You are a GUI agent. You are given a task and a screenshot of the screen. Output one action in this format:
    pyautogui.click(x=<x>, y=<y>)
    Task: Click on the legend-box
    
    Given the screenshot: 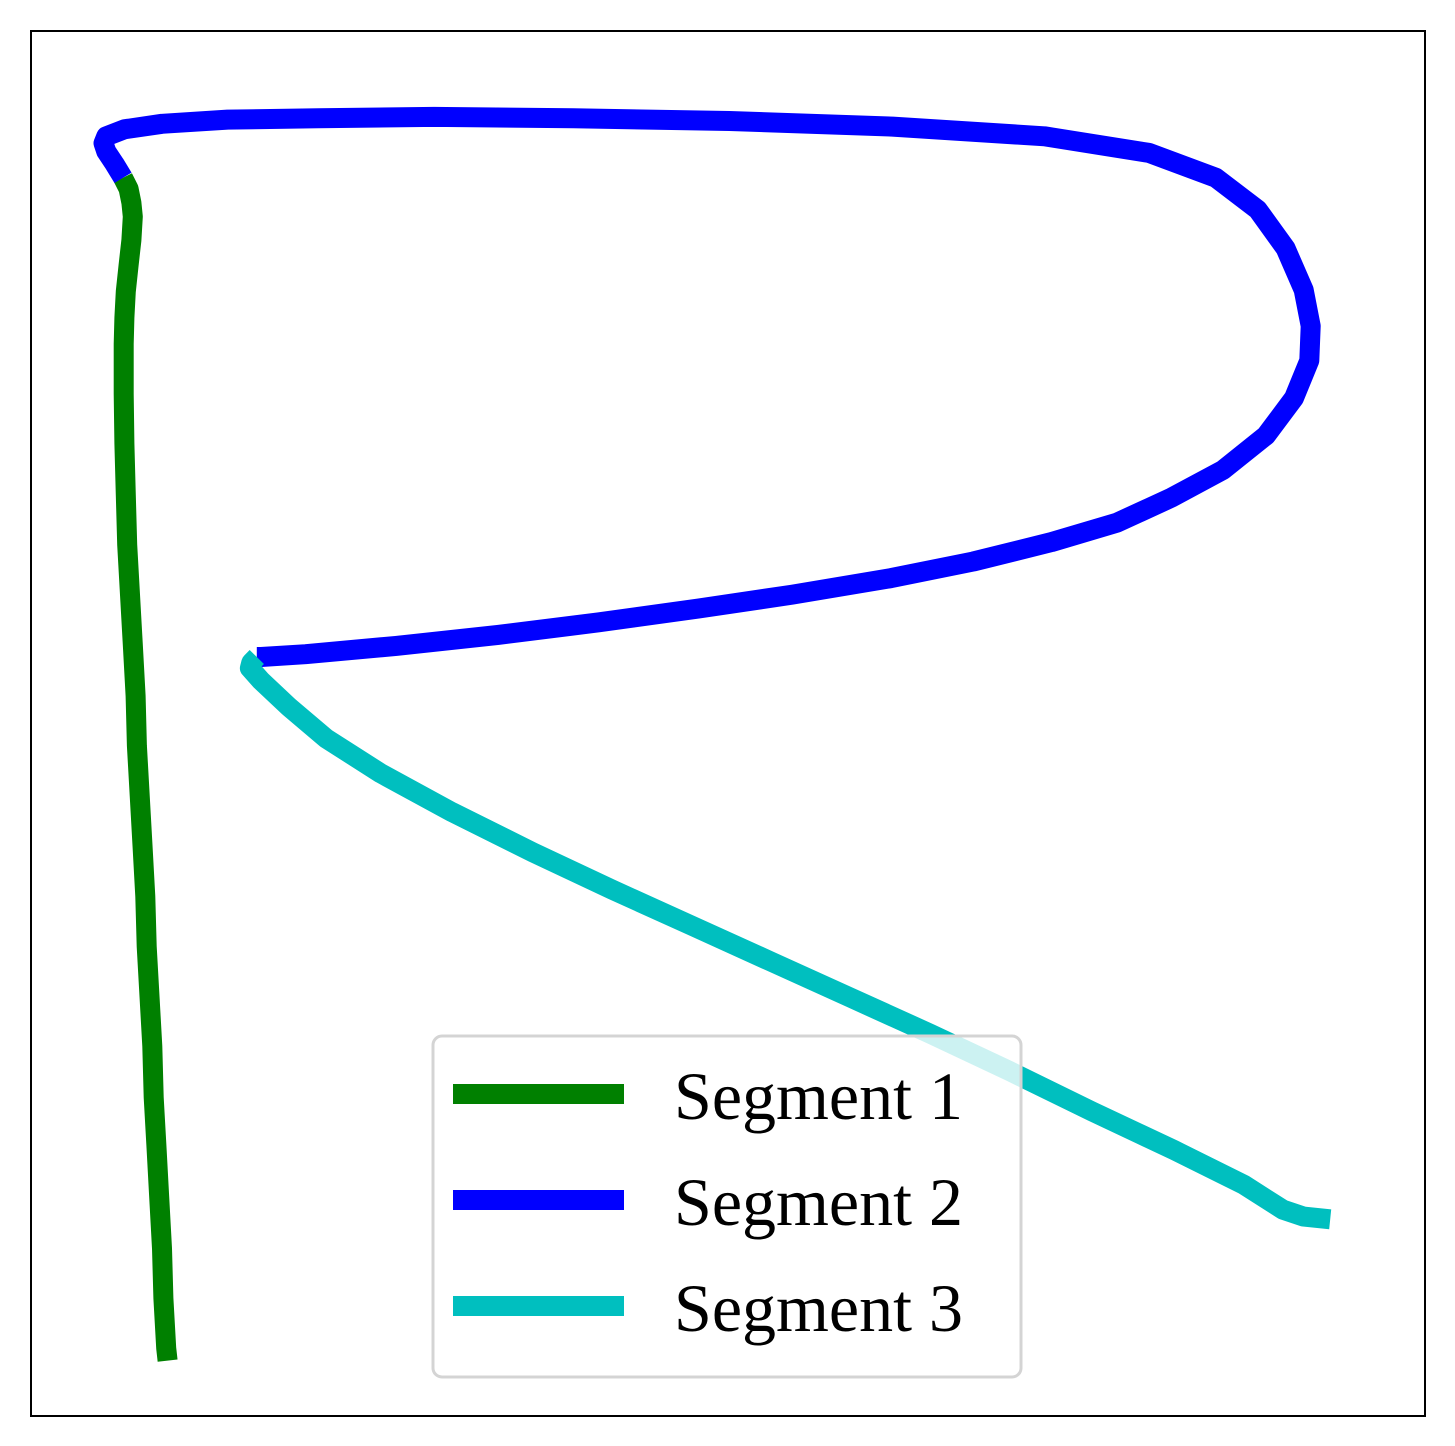 What is the action you would take?
    pyautogui.click(x=727, y=1206)
    